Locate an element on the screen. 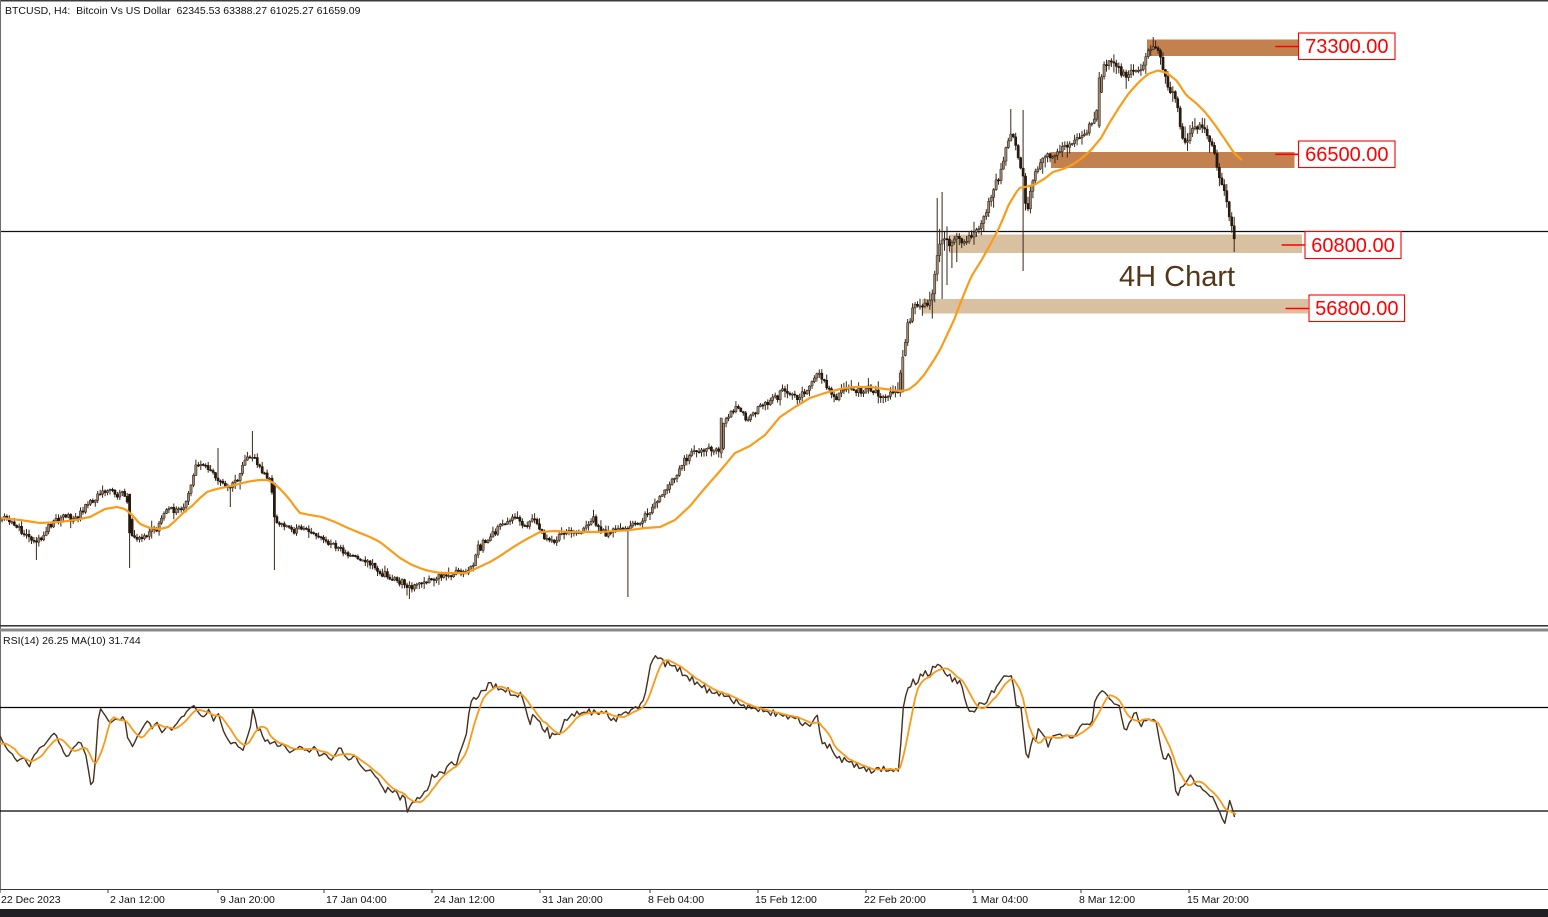 Image resolution: width=1548 pixels, height=917 pixels. svg-text: 2 Jan 12:00 is located at coordinates (137, 900).